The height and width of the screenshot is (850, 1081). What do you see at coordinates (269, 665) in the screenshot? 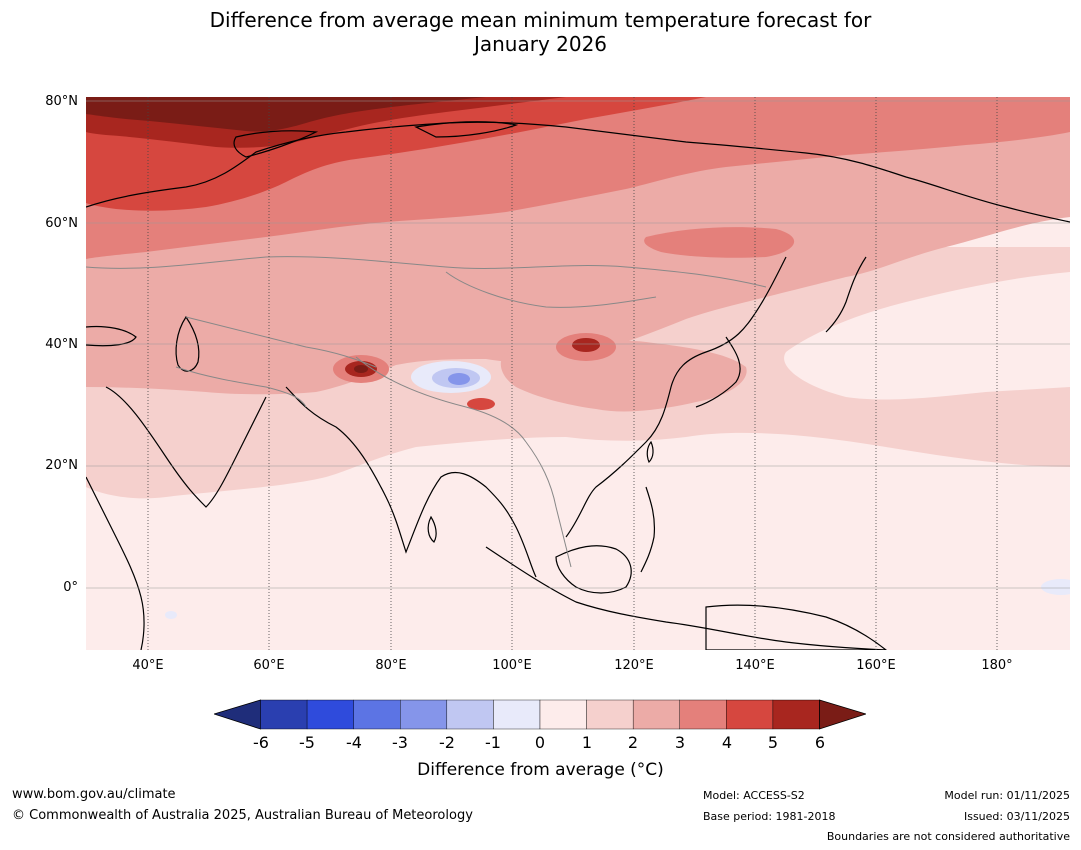
I see `lon-label-60e: 60°E` at bounding box center [269, 665].